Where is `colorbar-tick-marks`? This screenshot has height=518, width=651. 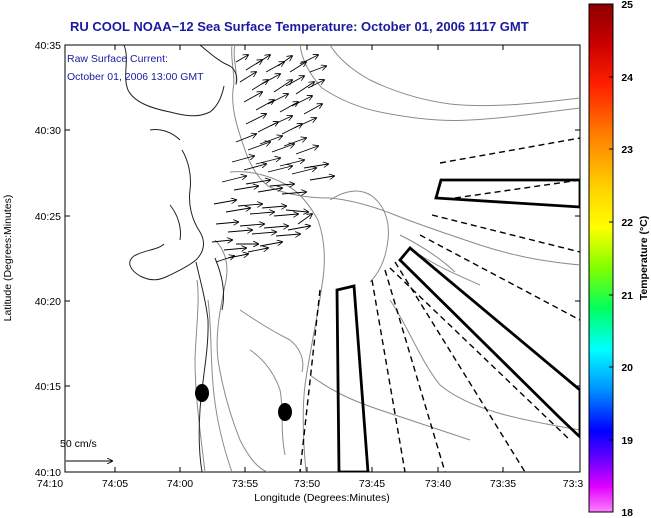 colorbar-tick-marks is located at coordinates (611, 258).